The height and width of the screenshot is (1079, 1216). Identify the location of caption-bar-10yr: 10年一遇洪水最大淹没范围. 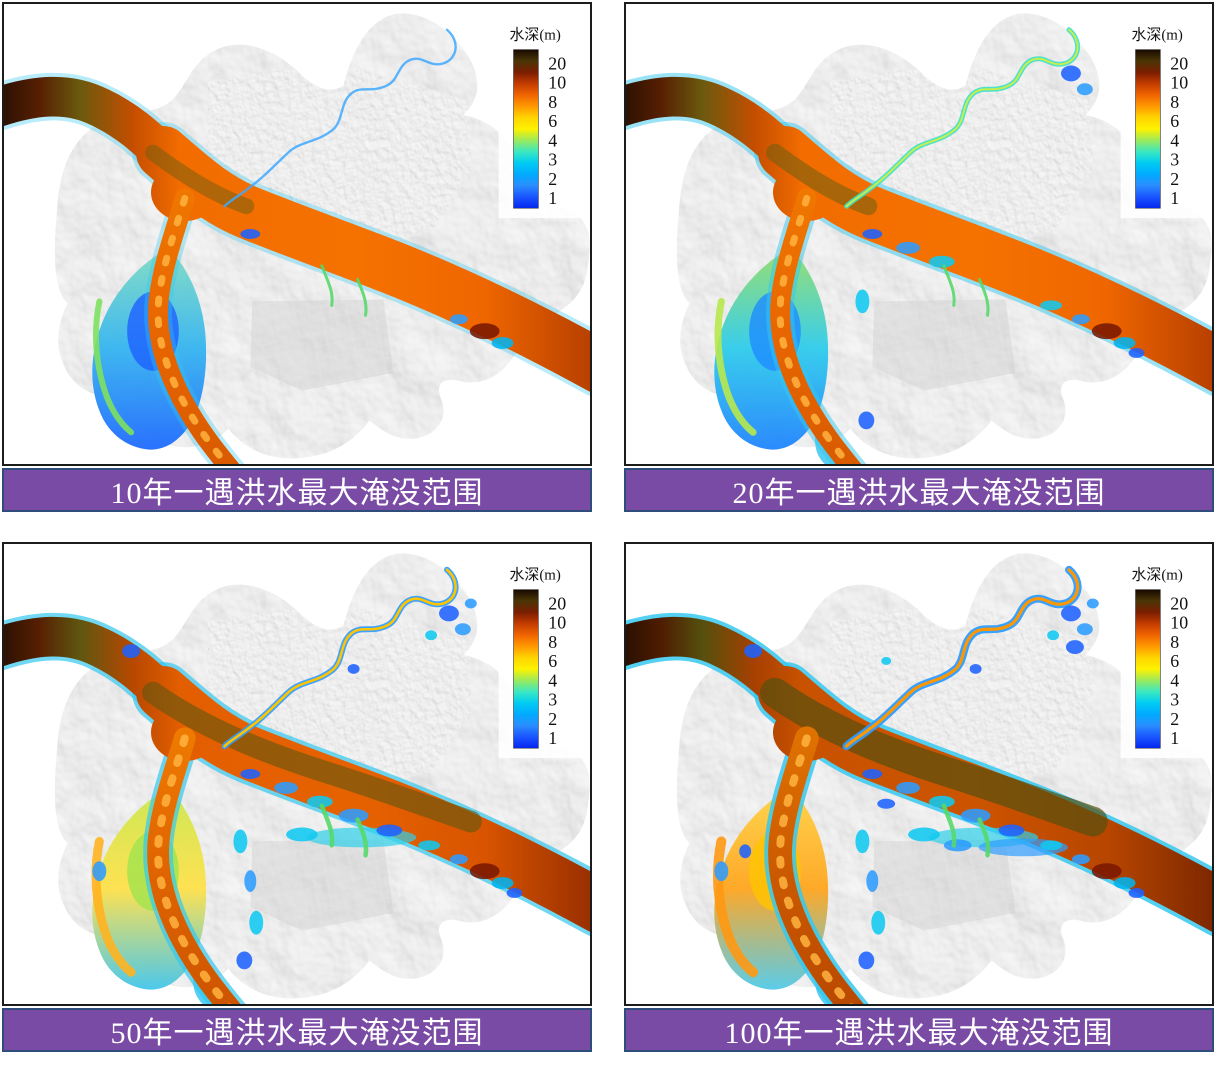
(297, 490).